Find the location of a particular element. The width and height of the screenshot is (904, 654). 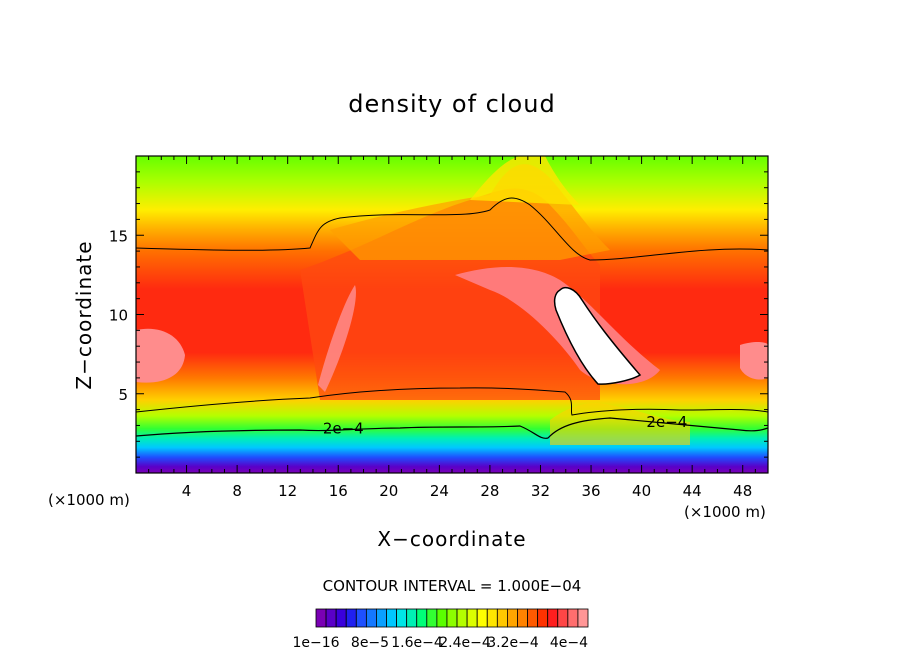

colorbar is located at coordinates (452, 618).